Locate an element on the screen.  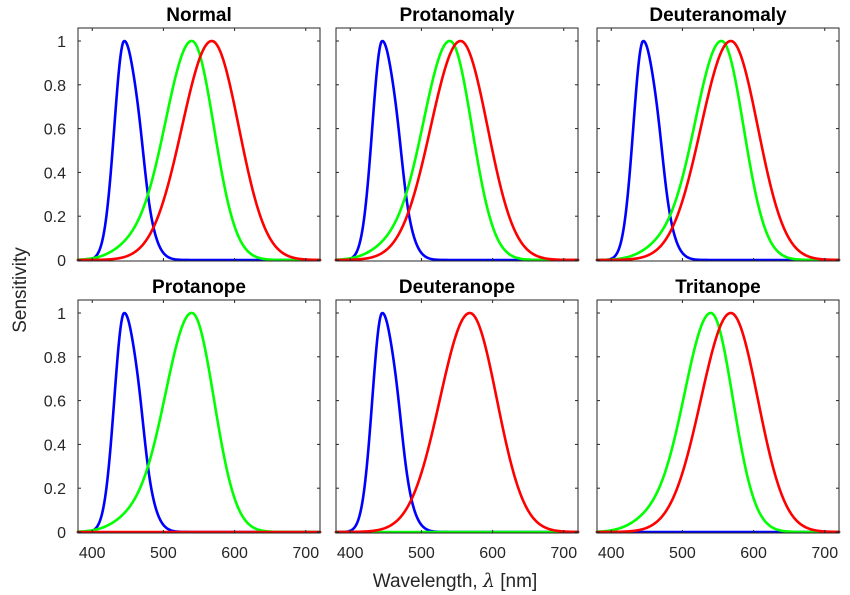
panel-title: Protanope is located at coordinates (199, 287).